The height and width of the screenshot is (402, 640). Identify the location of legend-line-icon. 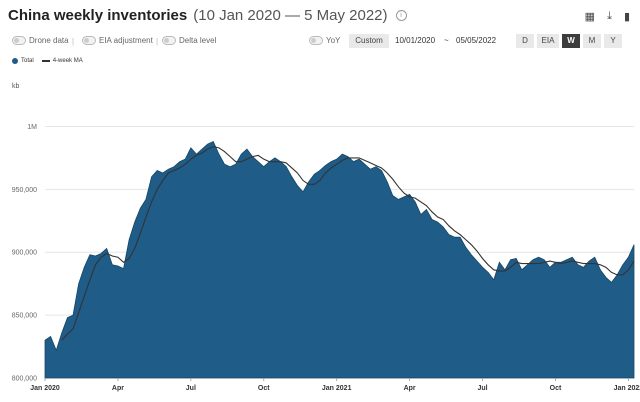
(45, 61).